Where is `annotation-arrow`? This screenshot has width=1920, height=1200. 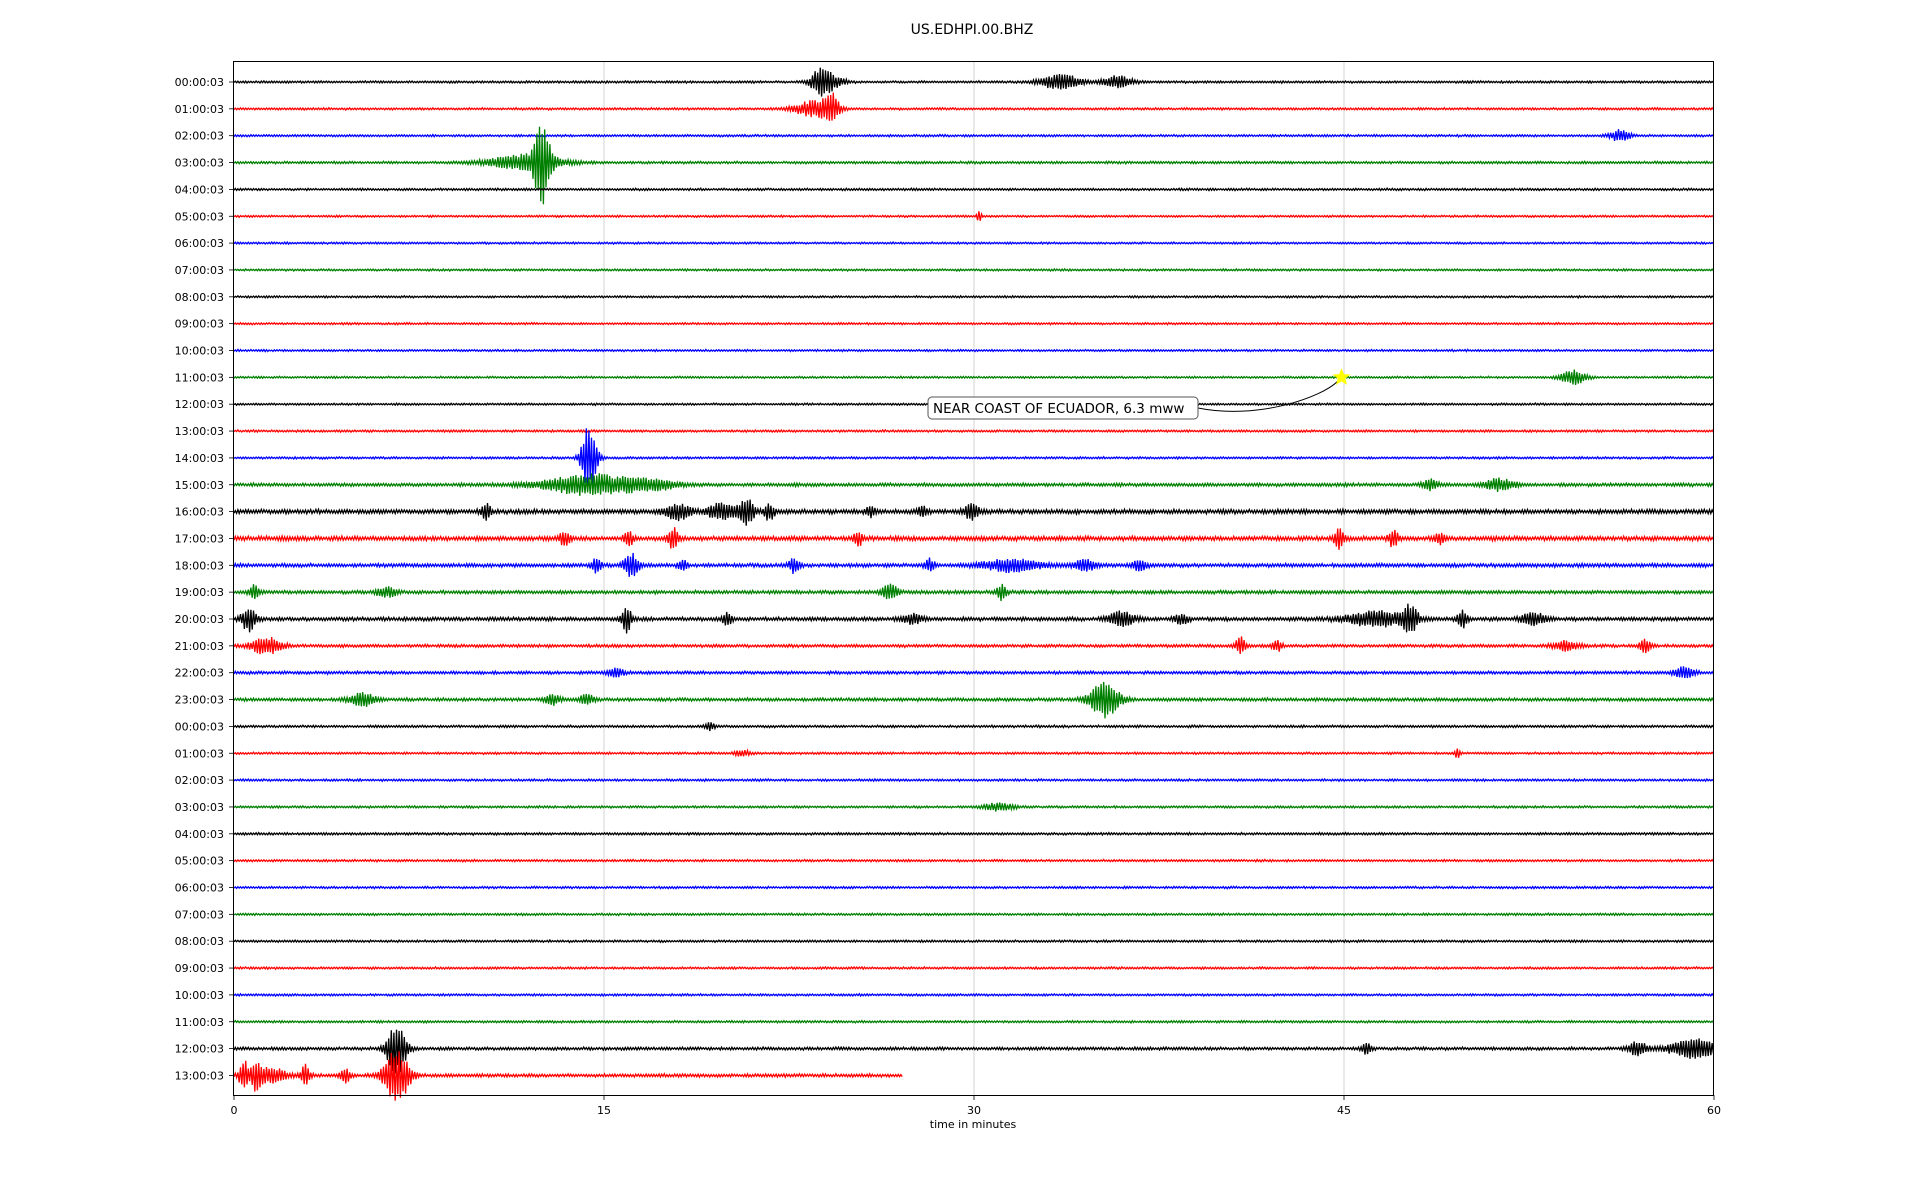
annotation-arrow is located at coordinates (1267, 396).